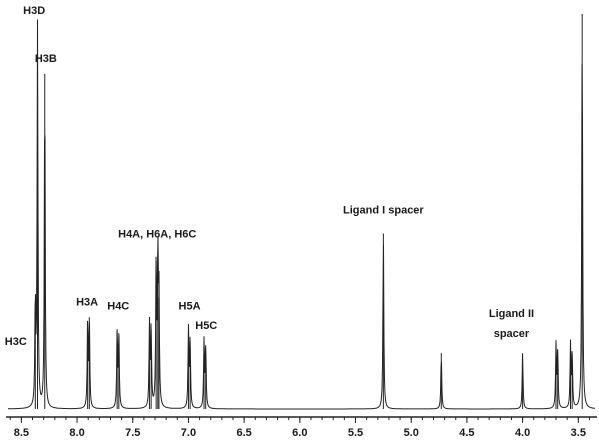 The height and width of the screenshot is (443, 599). Describe the element at coordinates (511, 314) in the screenshot. I see `peak-annotation: Ligand II` at that location.